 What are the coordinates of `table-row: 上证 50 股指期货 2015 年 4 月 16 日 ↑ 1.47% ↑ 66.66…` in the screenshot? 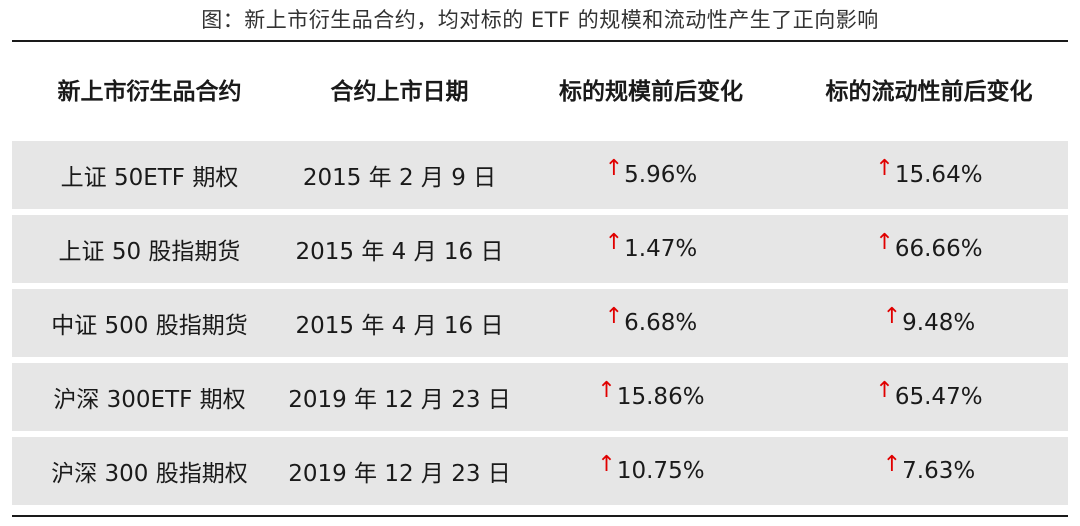 It's located at (540, 249).